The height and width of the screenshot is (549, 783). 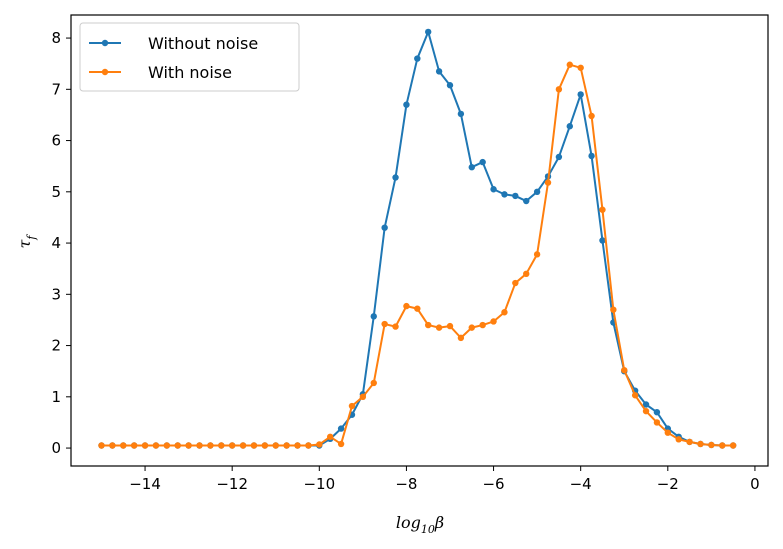 What do you see at coordinates (105, 72) in the screenshot?
I see `legend-marker-with-noise` at bounding box center [105, 72].